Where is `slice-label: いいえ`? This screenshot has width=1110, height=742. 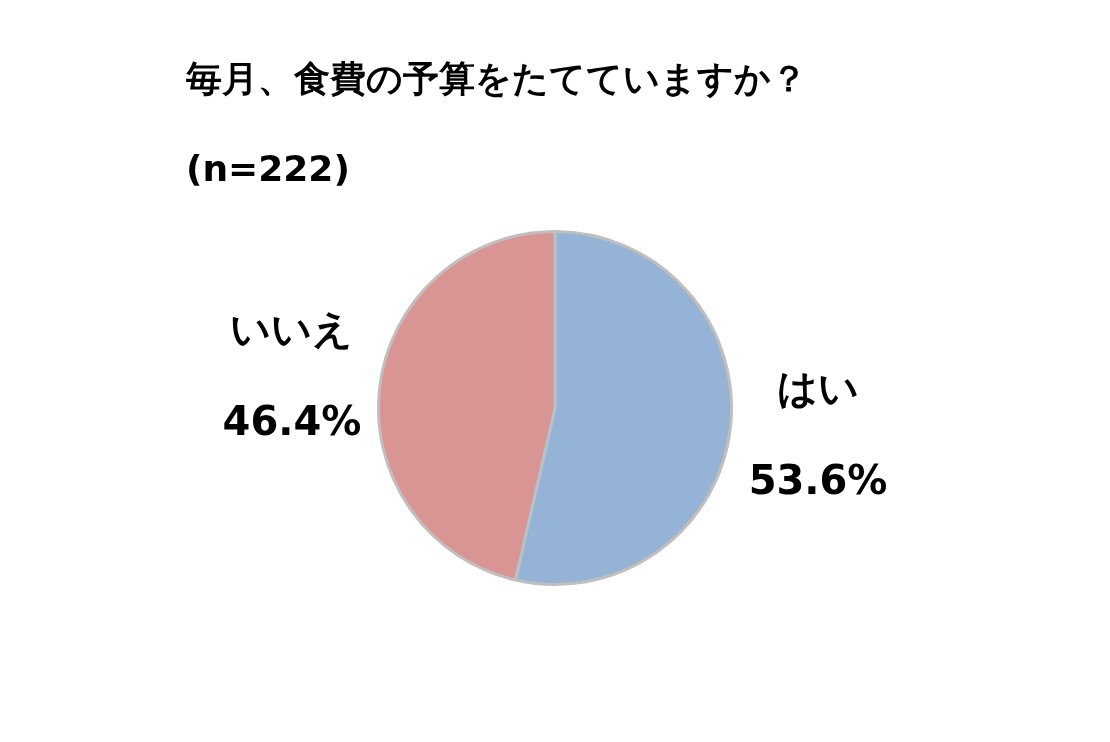 slice-label: いいえ is located at coordinates (292, 328).